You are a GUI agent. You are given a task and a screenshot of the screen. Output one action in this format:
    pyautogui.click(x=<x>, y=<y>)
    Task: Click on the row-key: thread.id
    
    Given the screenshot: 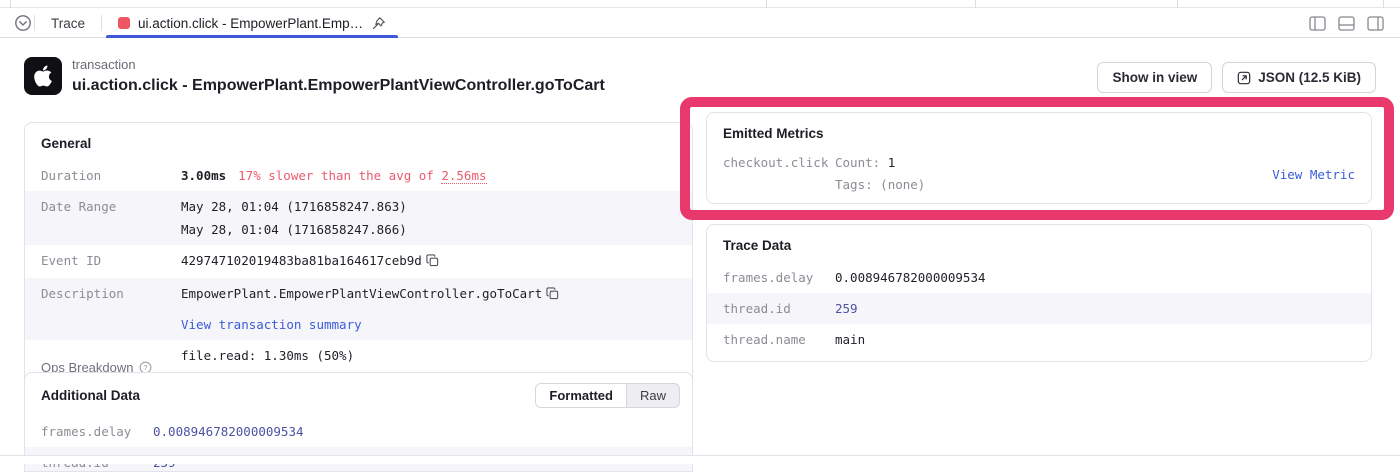 What is the action you would take?
    pyautogui.click(x=757, y=308)
    